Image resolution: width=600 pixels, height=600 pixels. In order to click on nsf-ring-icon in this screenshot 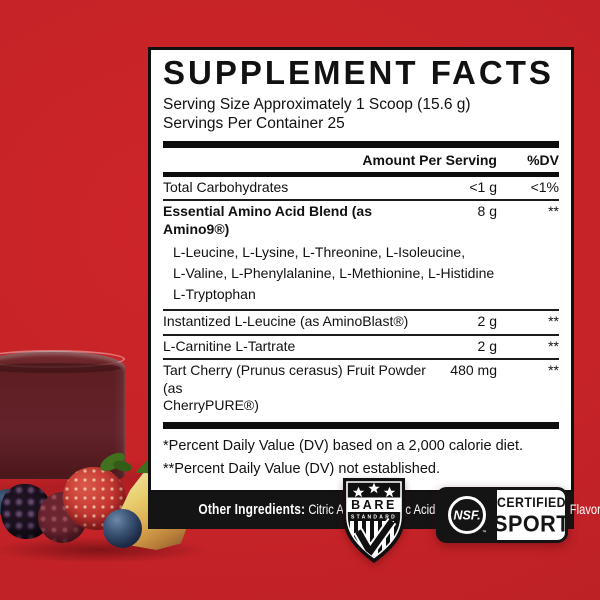, I will do `click(467, 515)`.